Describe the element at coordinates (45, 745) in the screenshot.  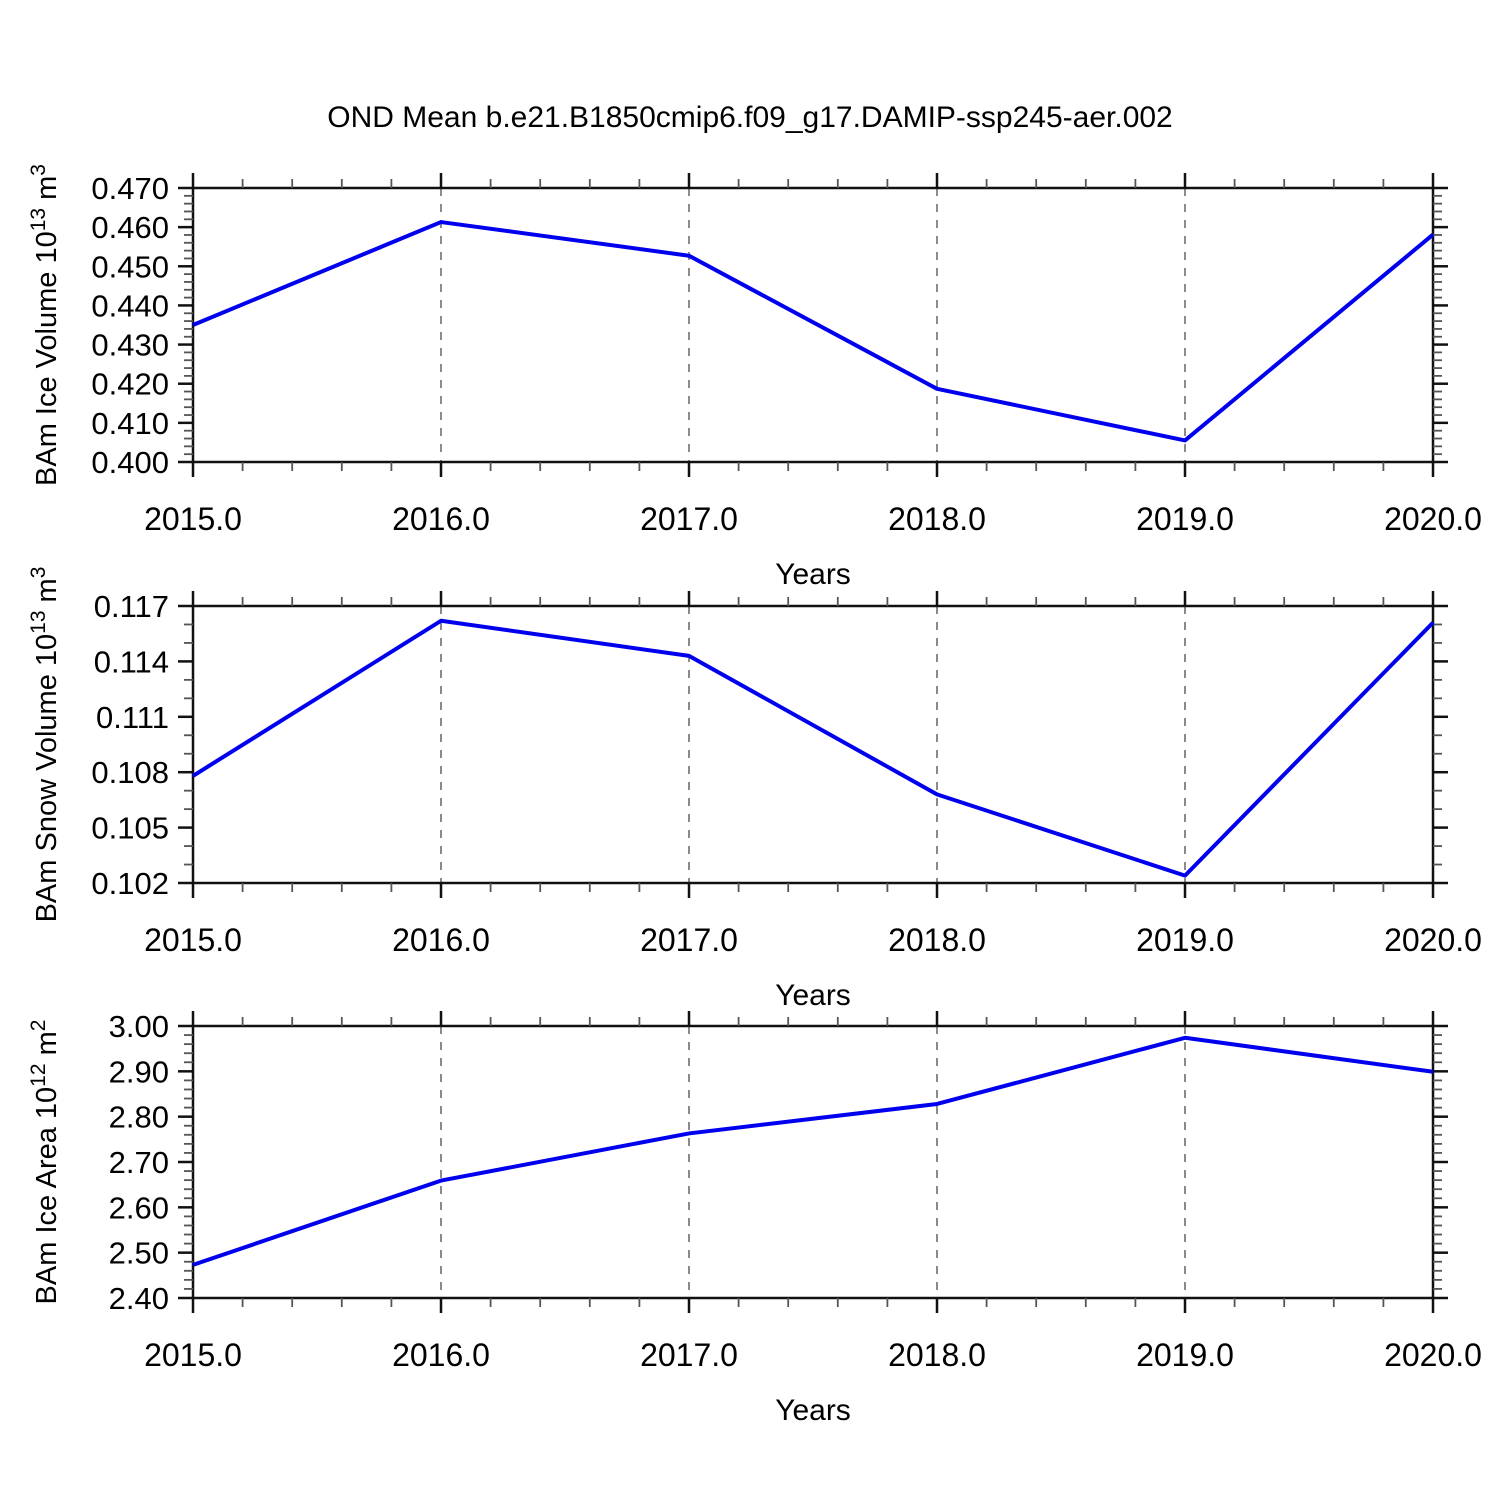
I see `y-axis-title: BAm Snow Volume 1013 m3` at that location.